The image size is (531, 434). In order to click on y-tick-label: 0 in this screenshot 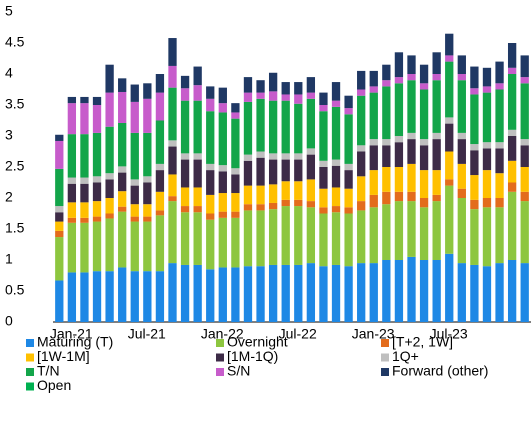, I will do `click(9, 321)`.